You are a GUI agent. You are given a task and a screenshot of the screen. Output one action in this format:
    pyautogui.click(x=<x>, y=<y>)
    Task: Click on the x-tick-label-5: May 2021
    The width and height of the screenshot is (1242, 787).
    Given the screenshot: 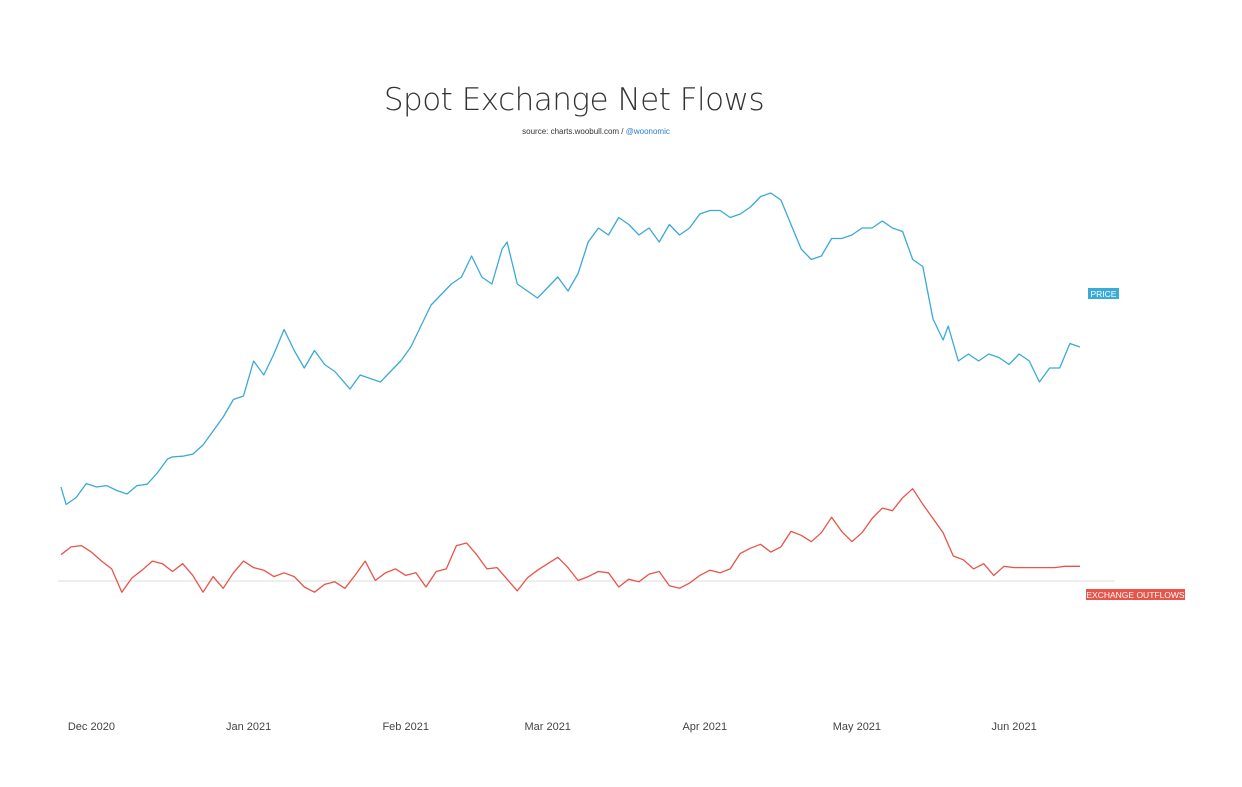 What is the action you would take?
    pyautogui.click(x=857, y=727)
    